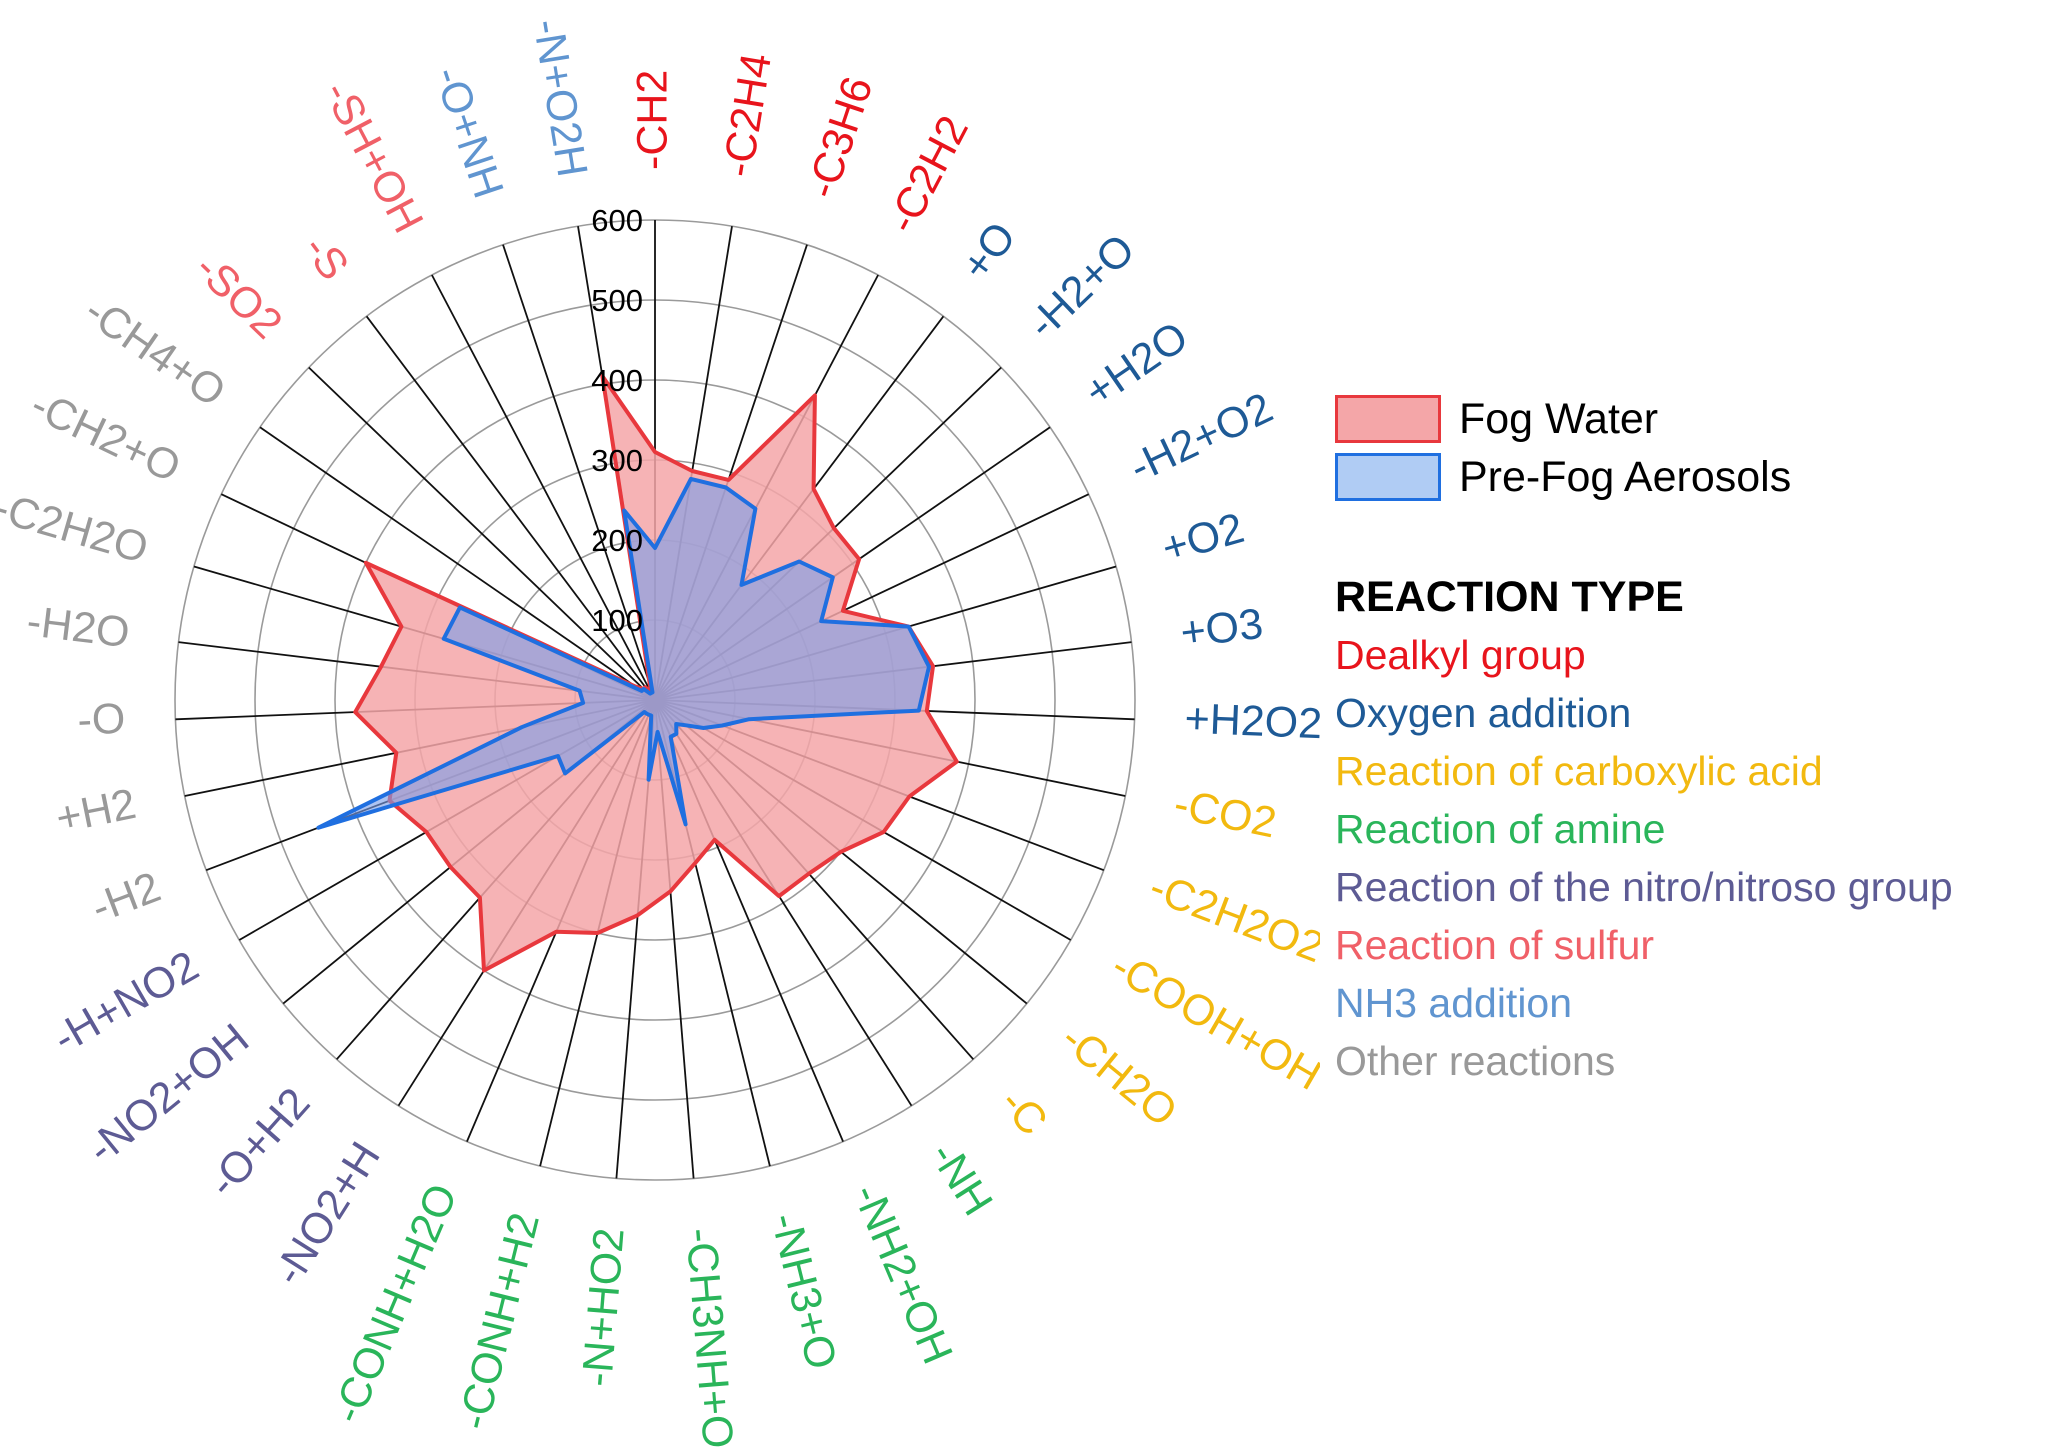 This screenshot has height=1447, width=2067. What do you see at coordinates (1081, 286) in the screenshot?
I see `category-label-5: -H2+O` at bounding box center [1081, 286].